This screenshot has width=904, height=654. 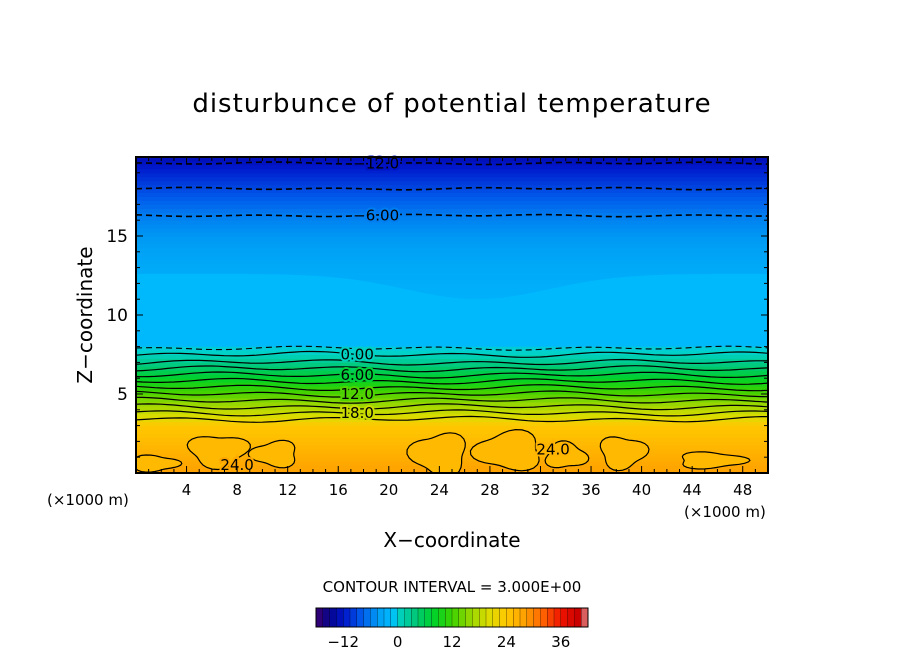 I want to click on colorbar, so click(x=452, y=617).